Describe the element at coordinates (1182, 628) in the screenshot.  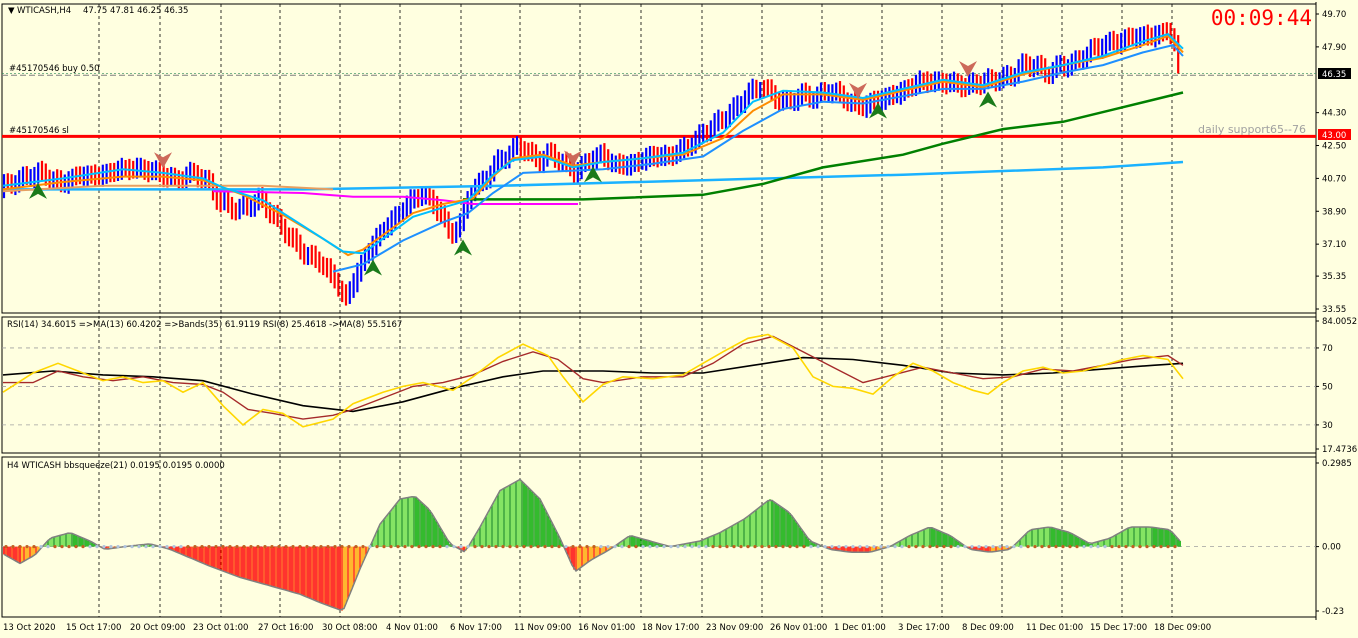
I see `x-tick-label: 18 Dec 09:00` at that location.